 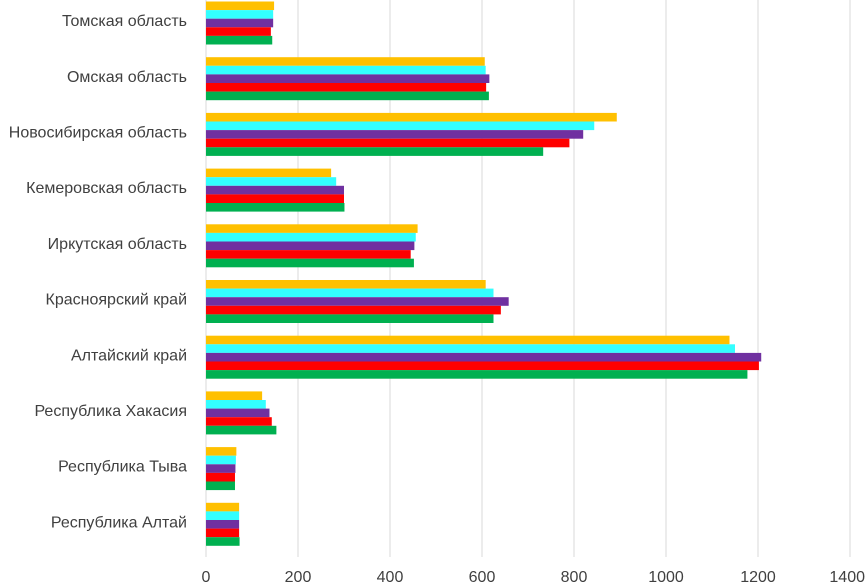 What do you see at coordinates (122, 467) in the screenshot?
I see `category-label: Республика Тыва` at bounding box center [122, 467].